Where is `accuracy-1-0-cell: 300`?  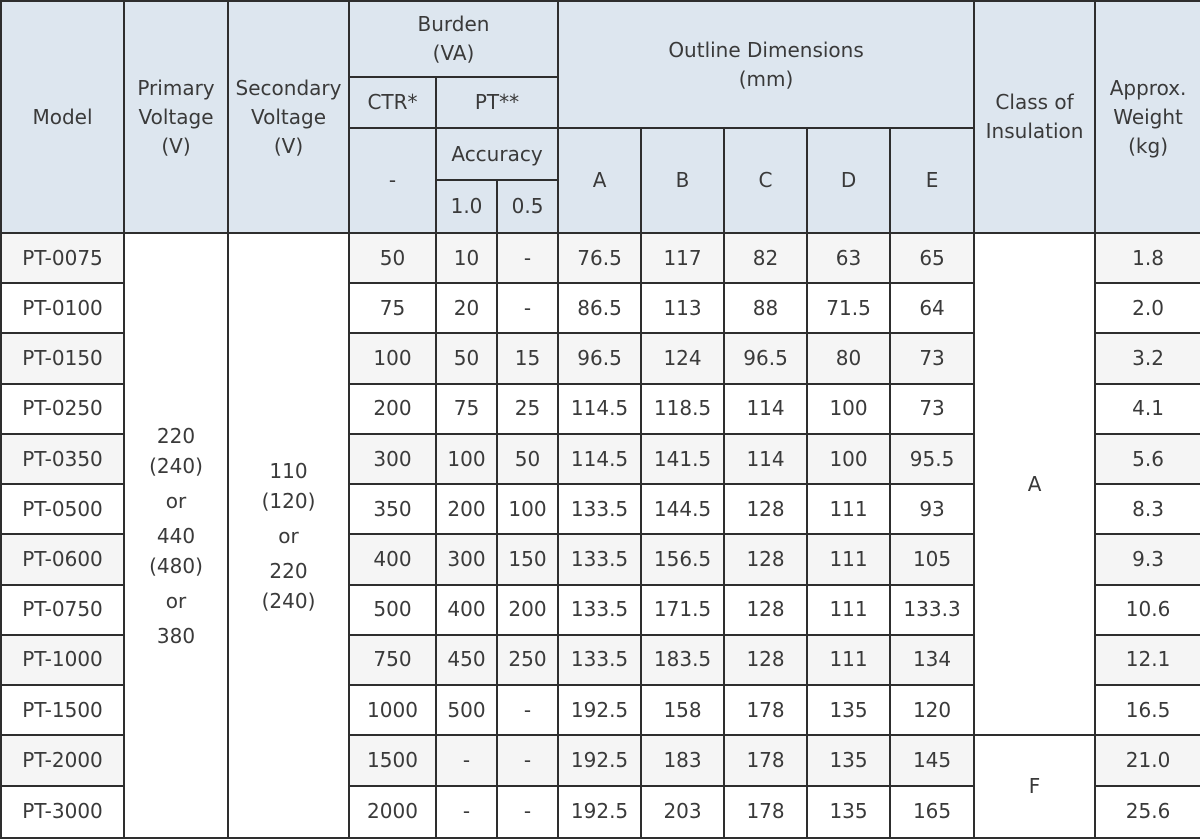
accuracy-1-0-cell: 300 is located at coordinates (466, 559).